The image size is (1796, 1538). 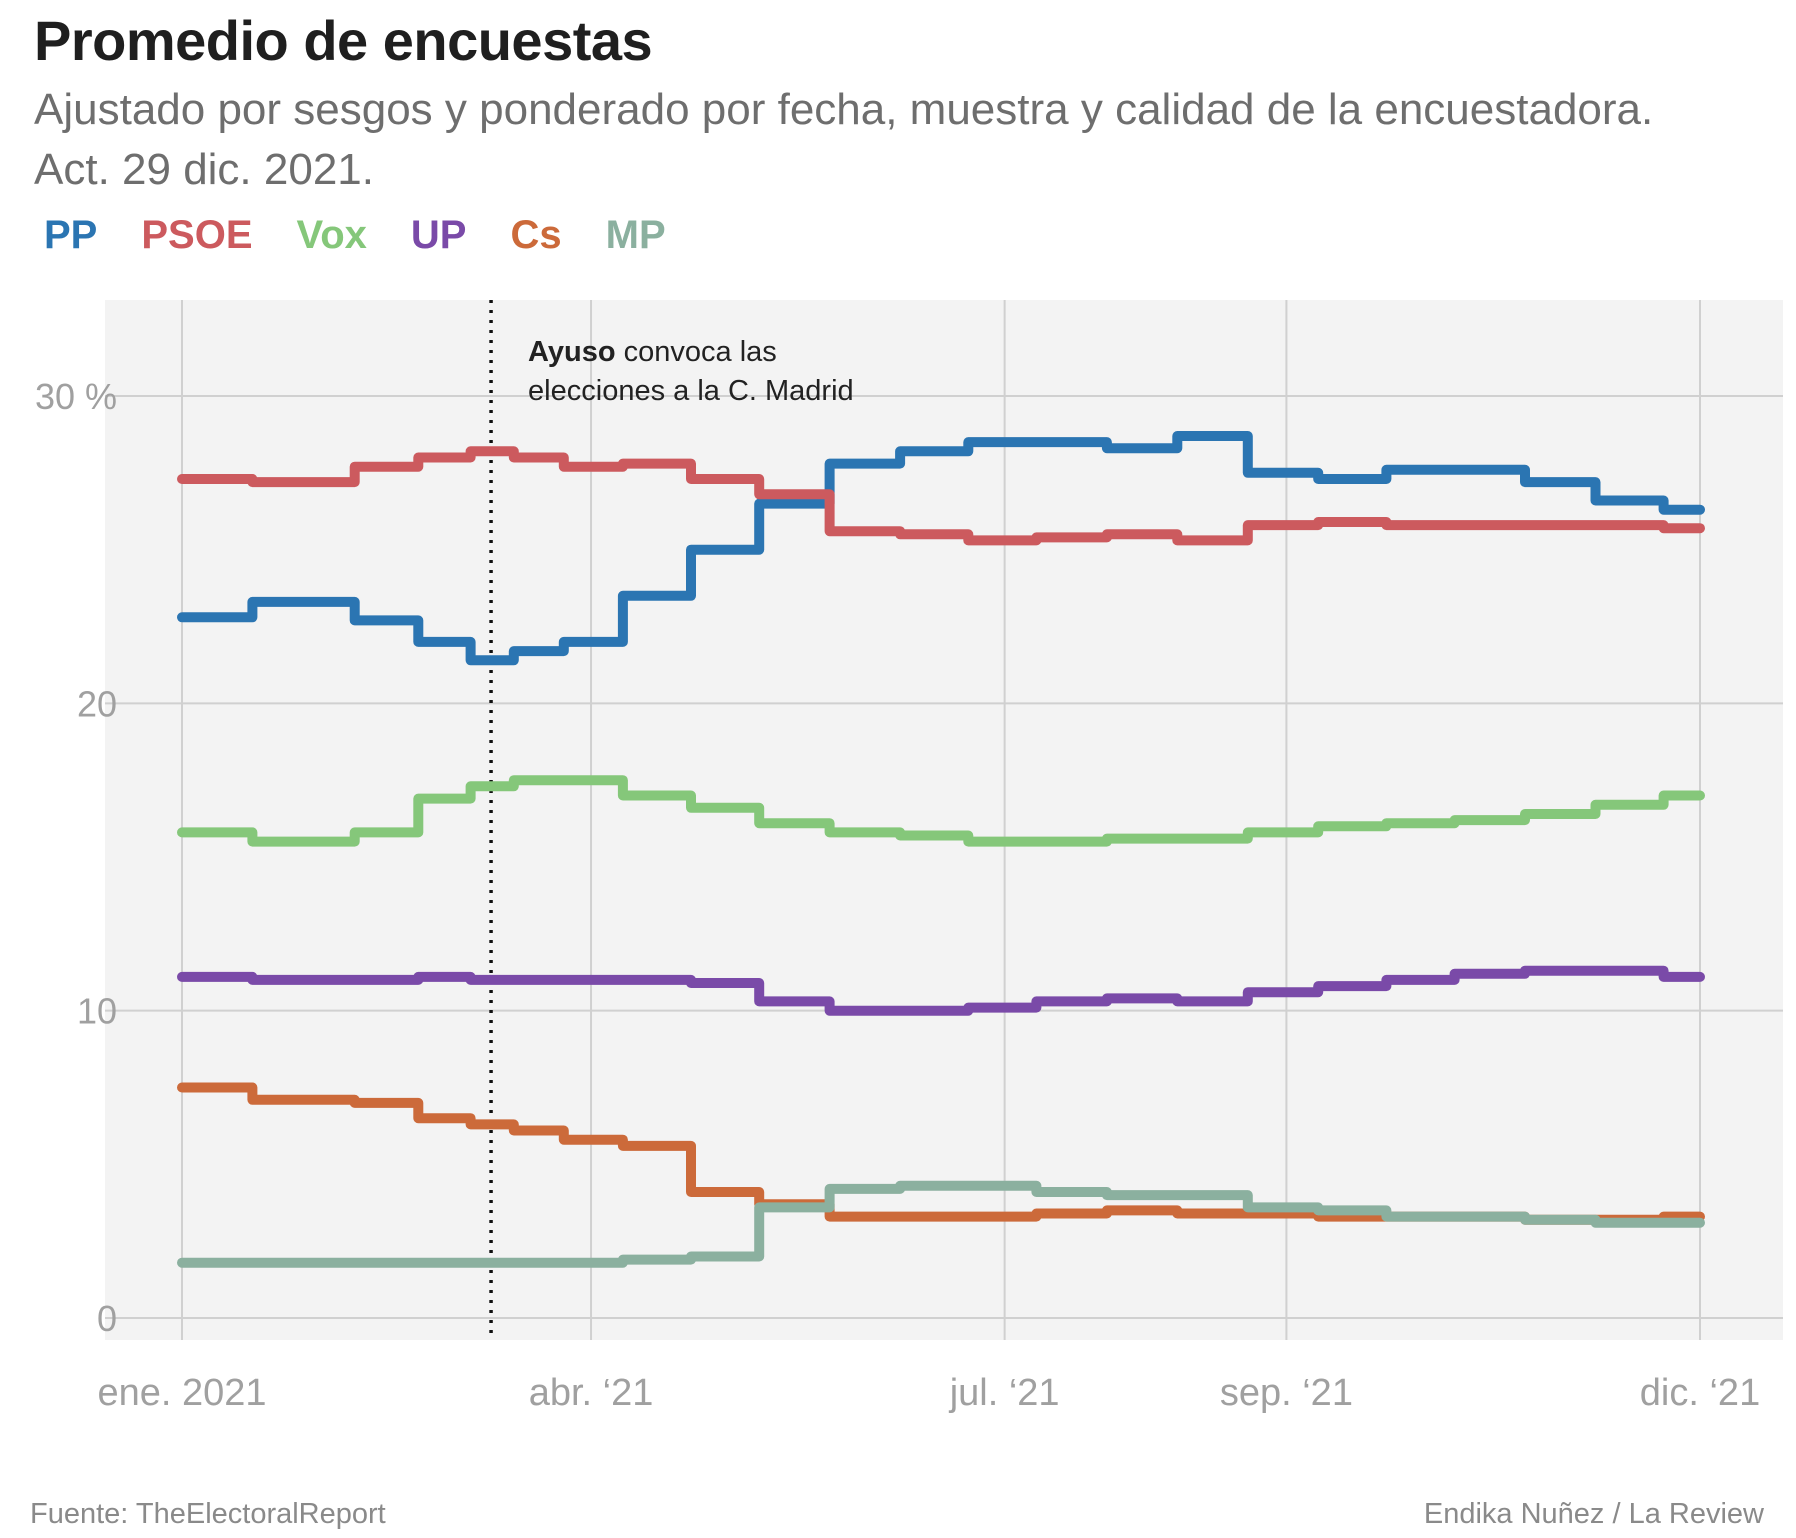 What do you see at coordinates (1700, 1393) in the screenshot?
I see `x-tick-label: dic. ‘21` at bounding box center [1700, 1393].